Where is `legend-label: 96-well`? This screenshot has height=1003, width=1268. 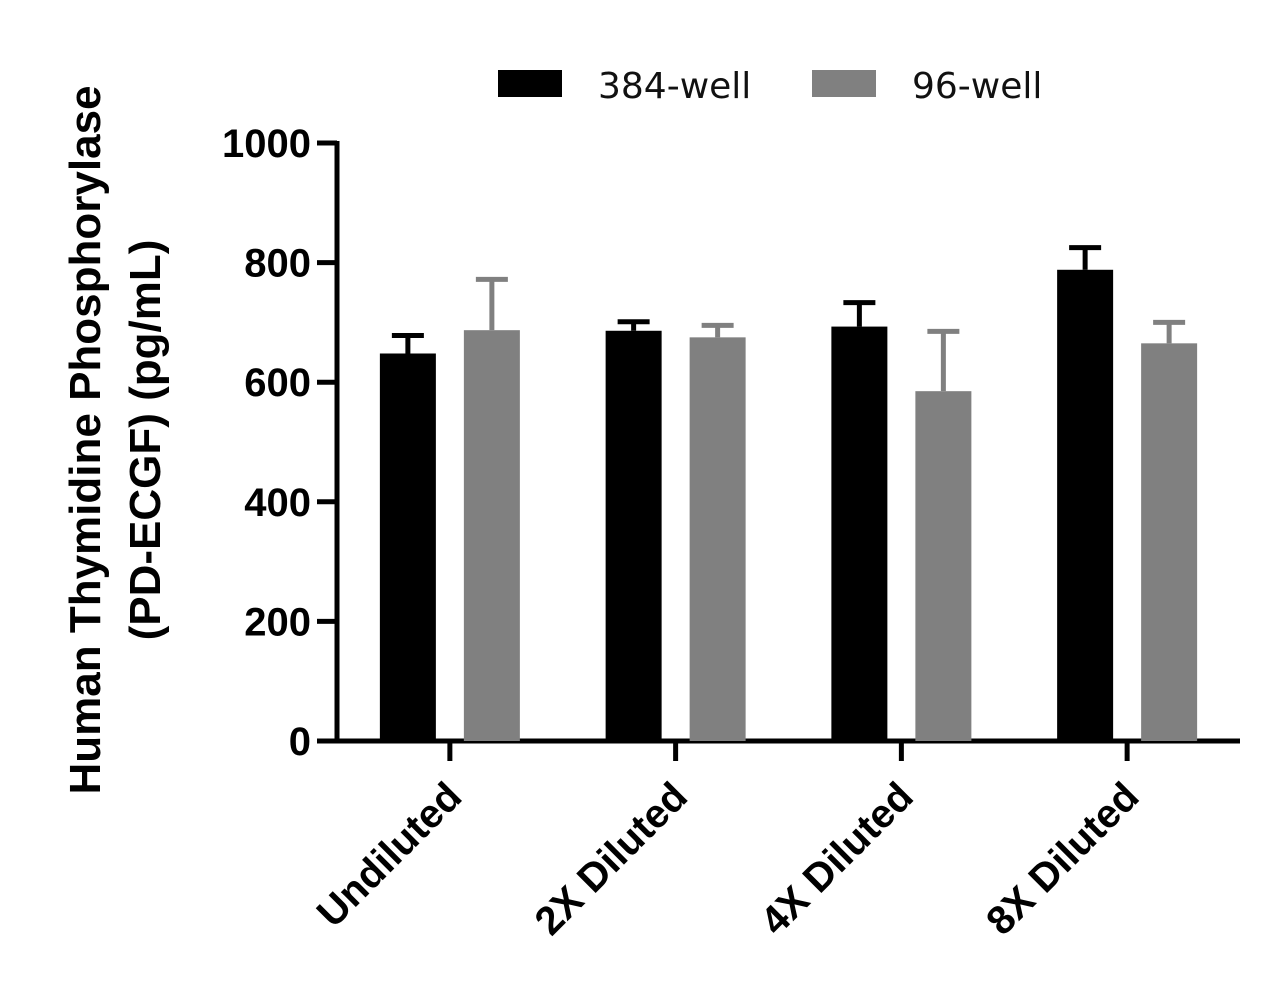
legend-label: 96-well is located at coordinates (977, 86).